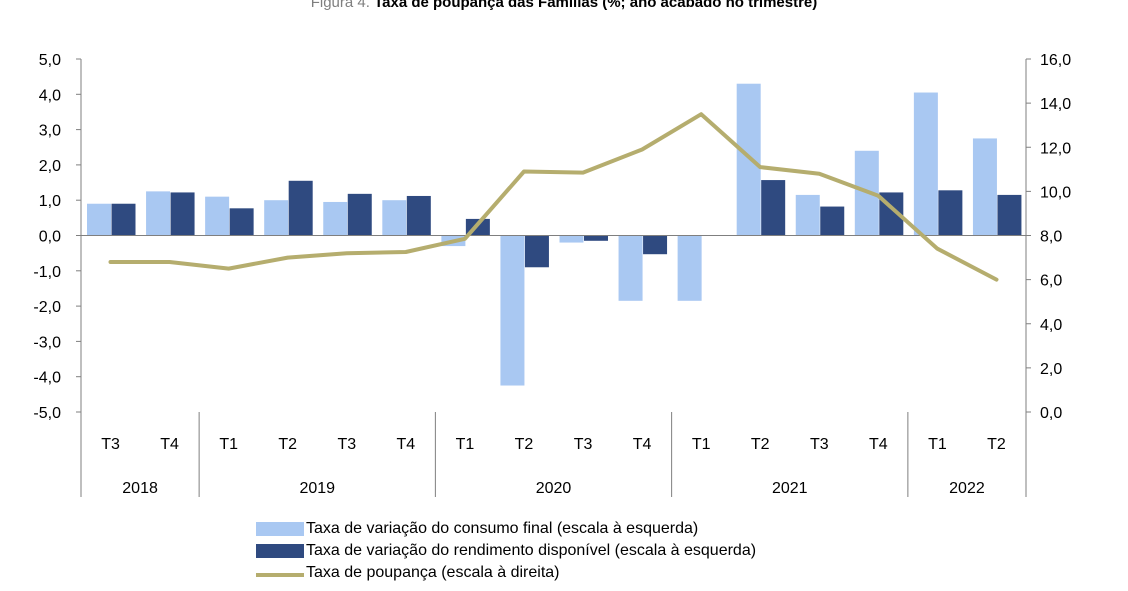 The image size is (1128, 591). What do you see at coordinates (1055, 192) in the screenshot?
I see `y-right-tick-label: 10,0` at bounding box center [1055, 192].